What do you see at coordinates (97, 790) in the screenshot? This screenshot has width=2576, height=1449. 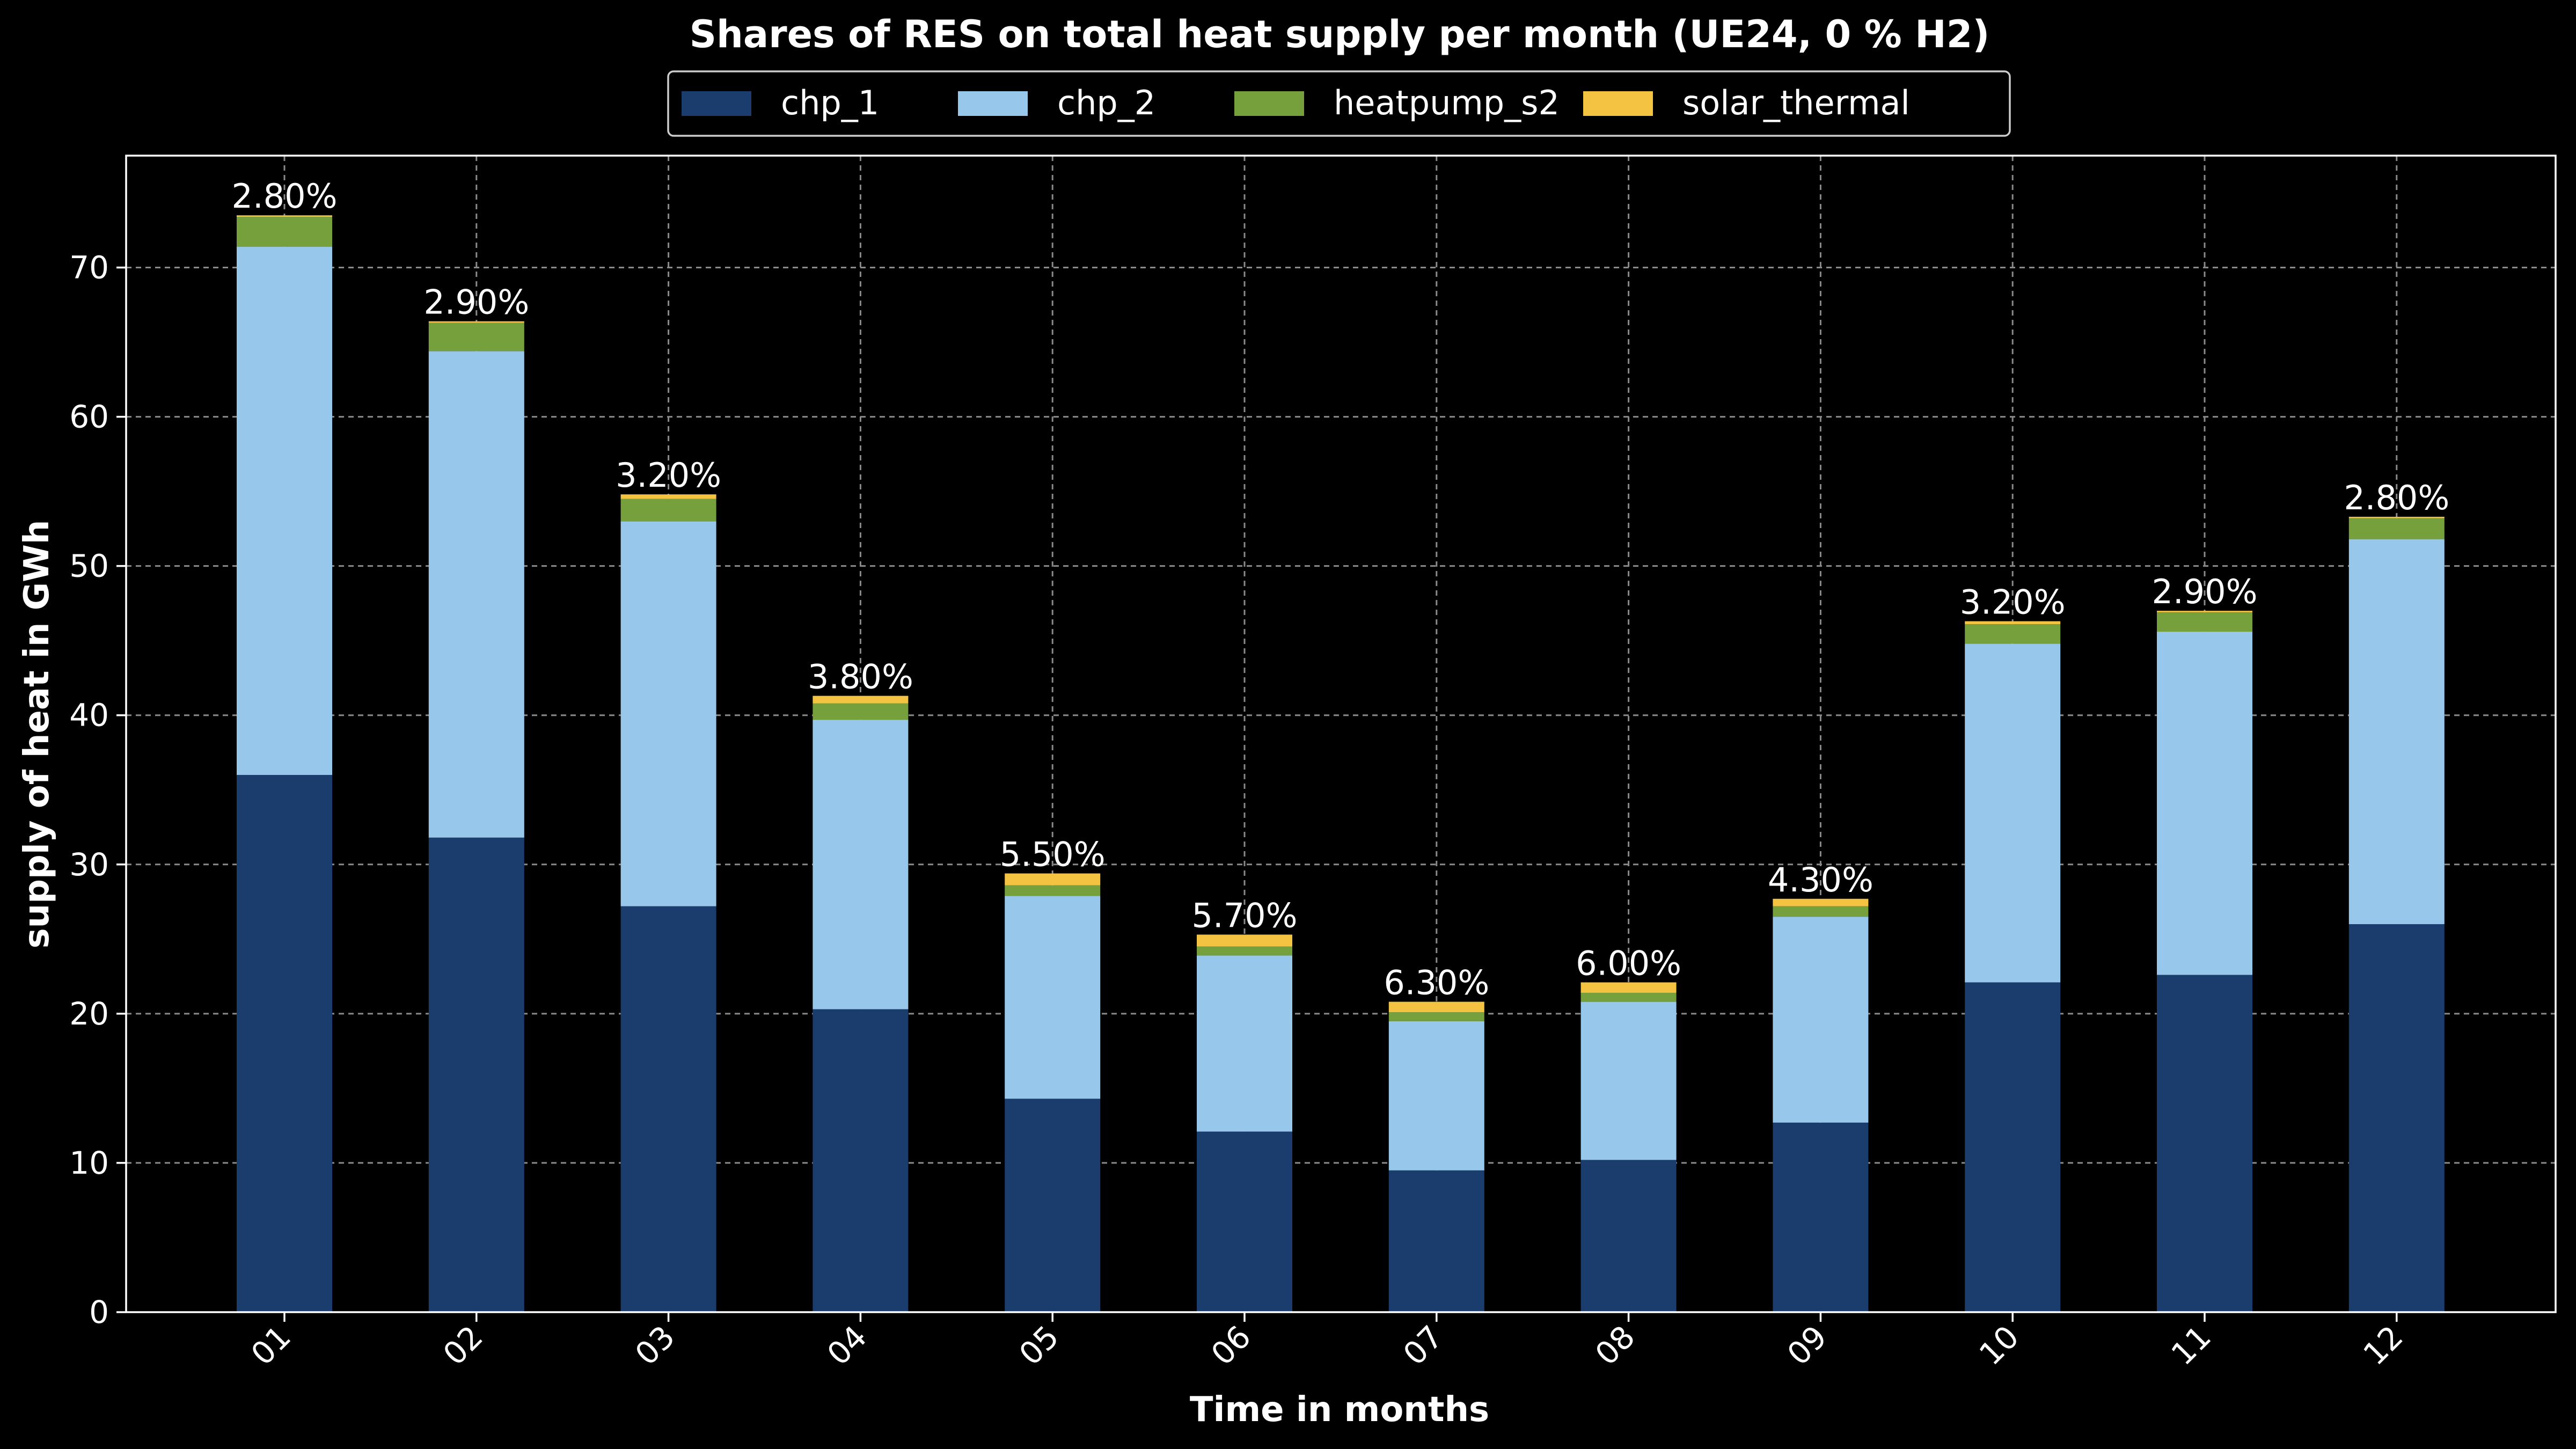 I see `y-axis-ticks: 0 10 20 30 40 50 60 70` at bounding box center [97, 790].